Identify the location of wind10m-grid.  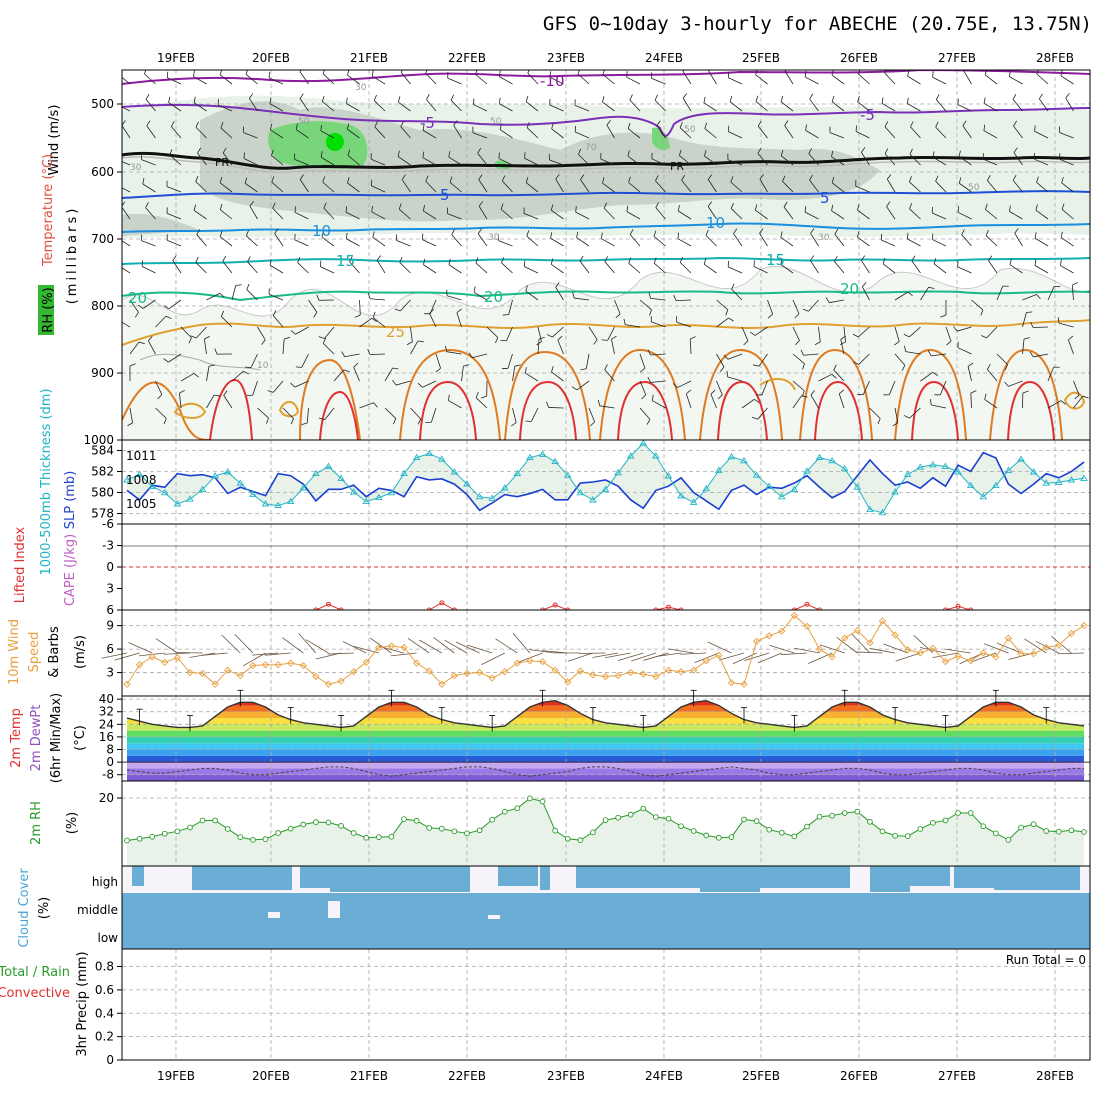
(606, 653).